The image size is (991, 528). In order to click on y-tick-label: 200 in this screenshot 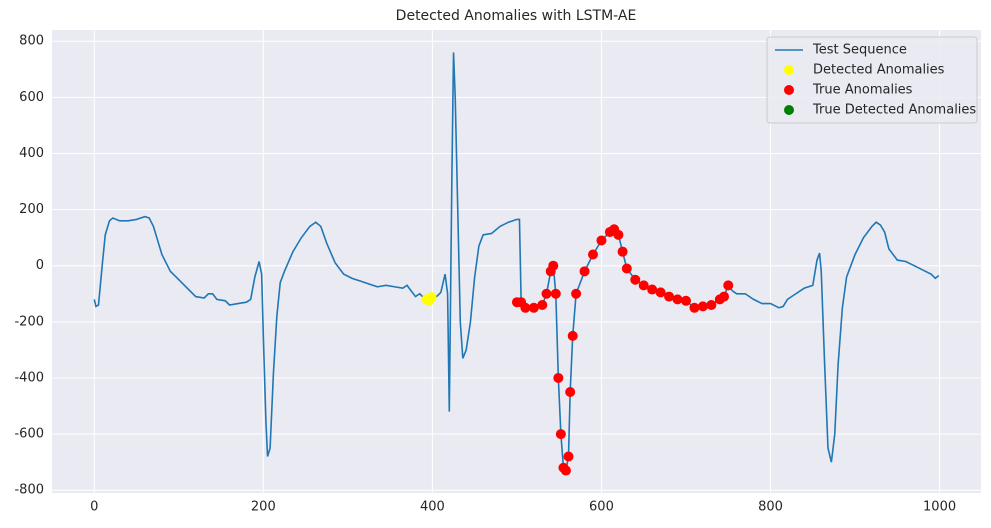, I will do `click(31, 209)`.